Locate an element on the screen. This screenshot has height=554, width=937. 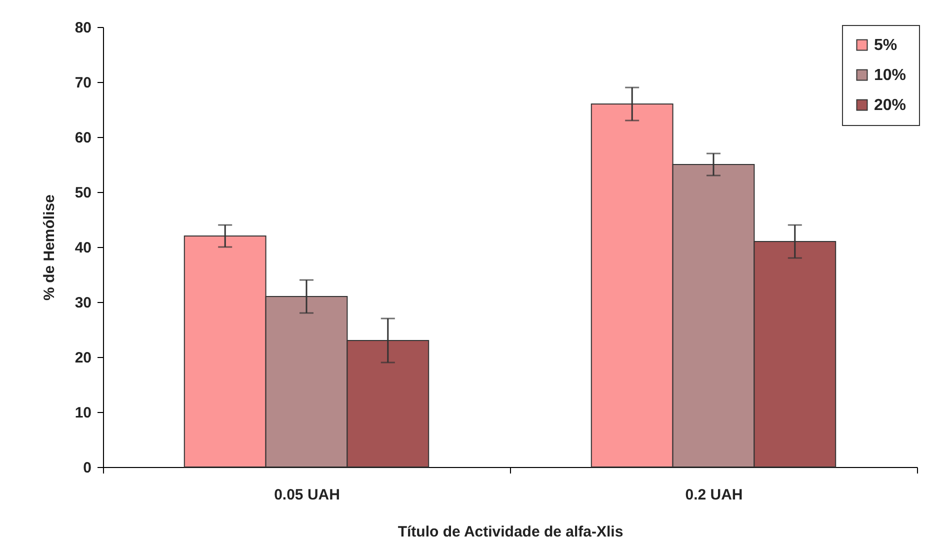
legend-label: 20% is located at coordinates (890, 105).